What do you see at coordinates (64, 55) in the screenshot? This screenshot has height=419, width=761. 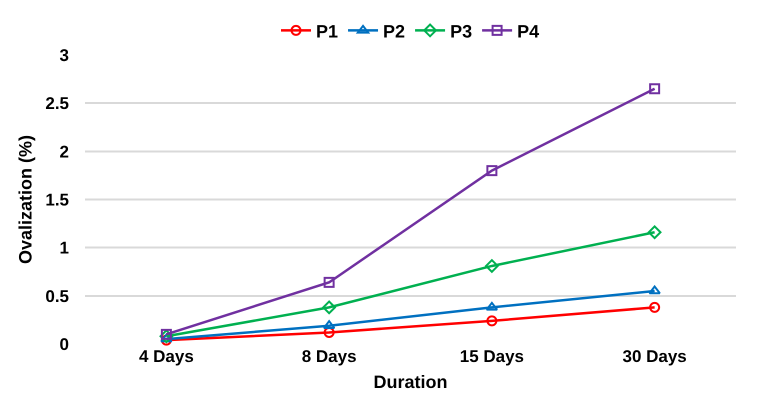 I see `y-tick-label: 3` at bounding box center [64, 55].